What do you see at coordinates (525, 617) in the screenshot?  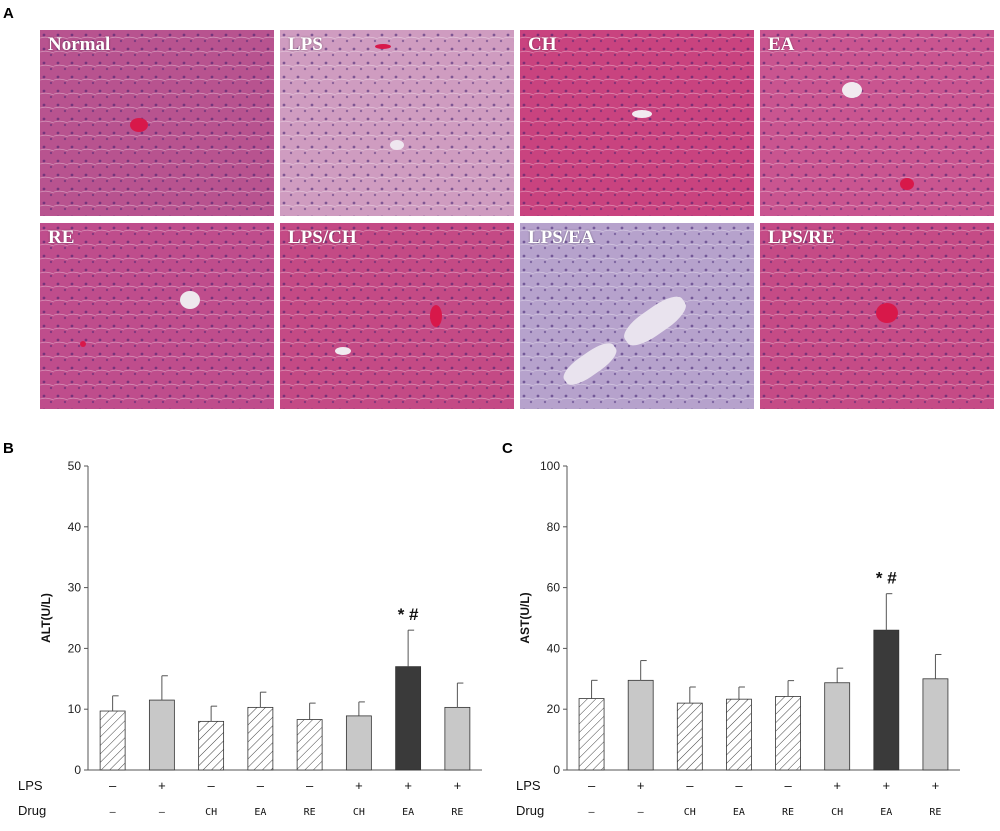 I see `ast-y-axis-label: AST(U/L)` at bounding box center [525, 617].